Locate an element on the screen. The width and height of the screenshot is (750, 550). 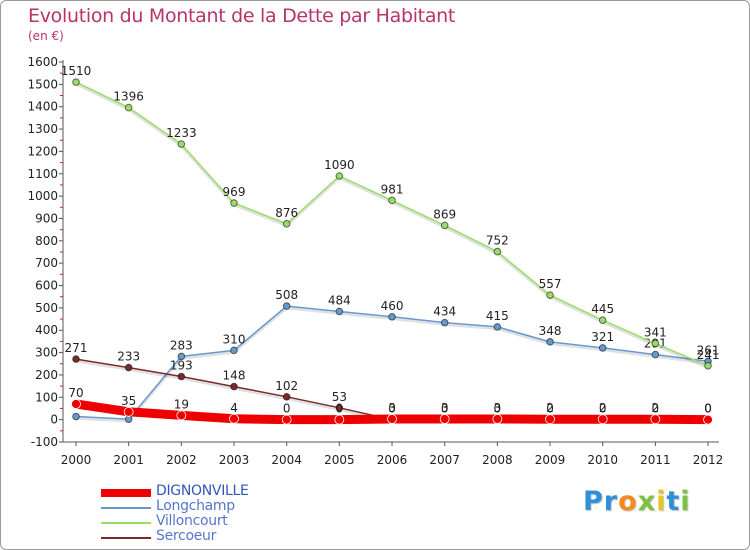
data-label-villoncourt: 752 is located at coordinates (497, 241).